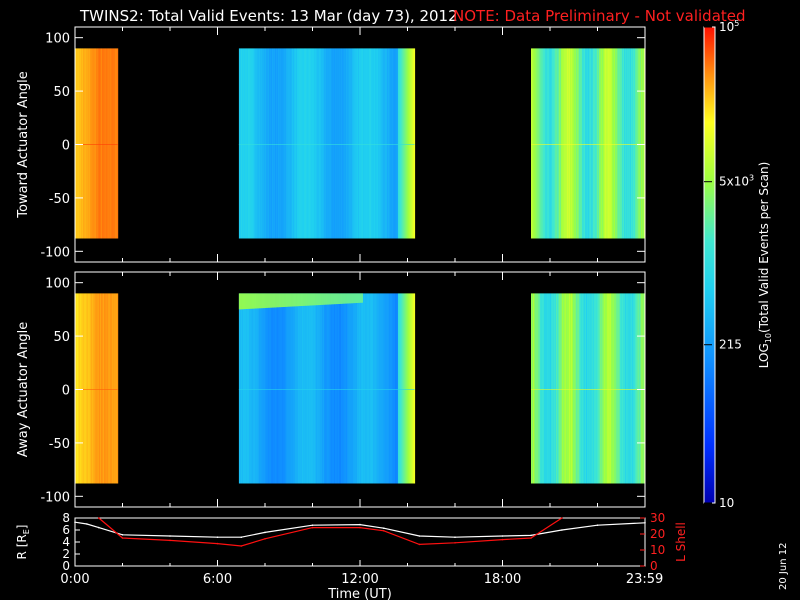  Describe the element at coordinates (66, 530) in the screenshot. I see `orbit-ytick-left-label: 6` at that location.